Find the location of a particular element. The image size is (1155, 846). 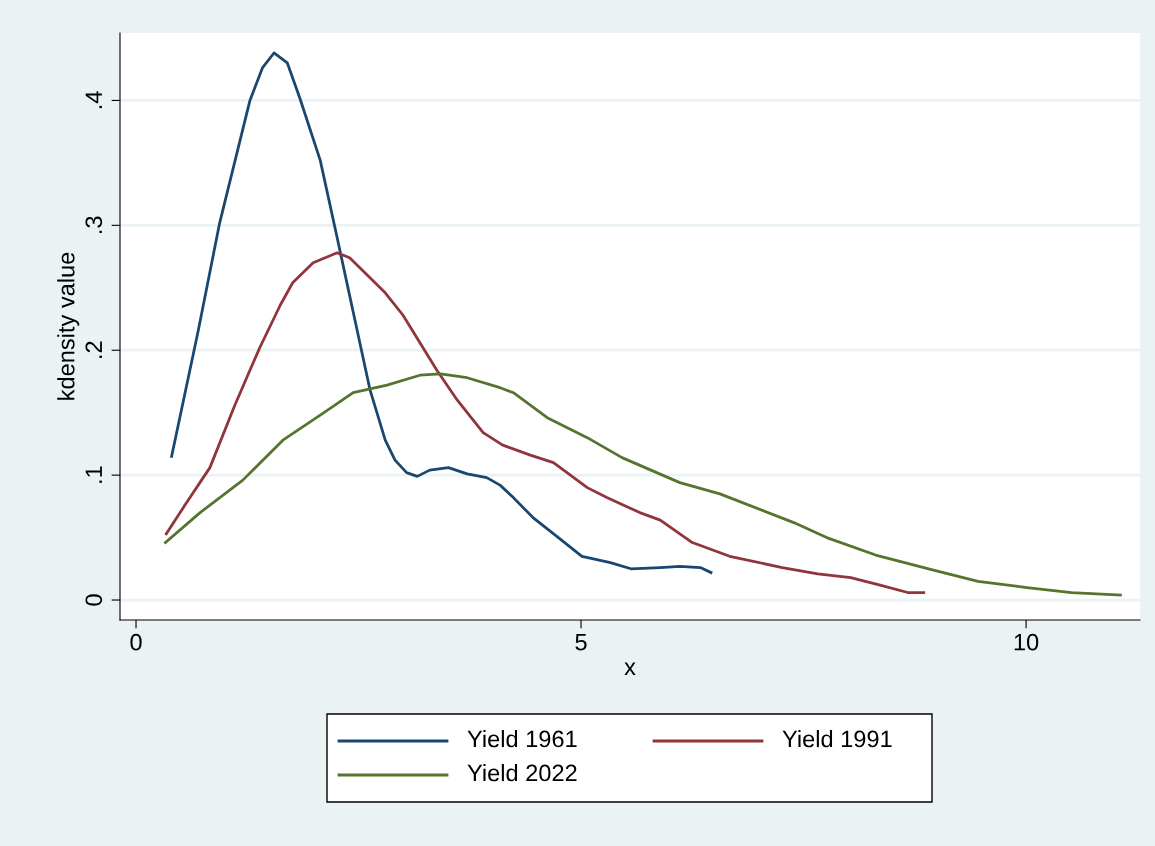

legend-label: Yield 1991 is located at coordinates (837, 738).